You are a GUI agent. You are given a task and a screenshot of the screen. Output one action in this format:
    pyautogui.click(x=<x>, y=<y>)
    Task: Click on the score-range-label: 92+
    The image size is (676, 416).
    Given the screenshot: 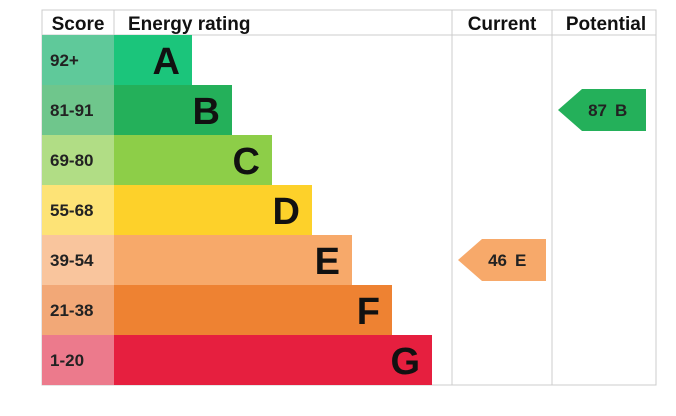 What is the action you would take?
    pyautogui.click(x=64, y=60)
    